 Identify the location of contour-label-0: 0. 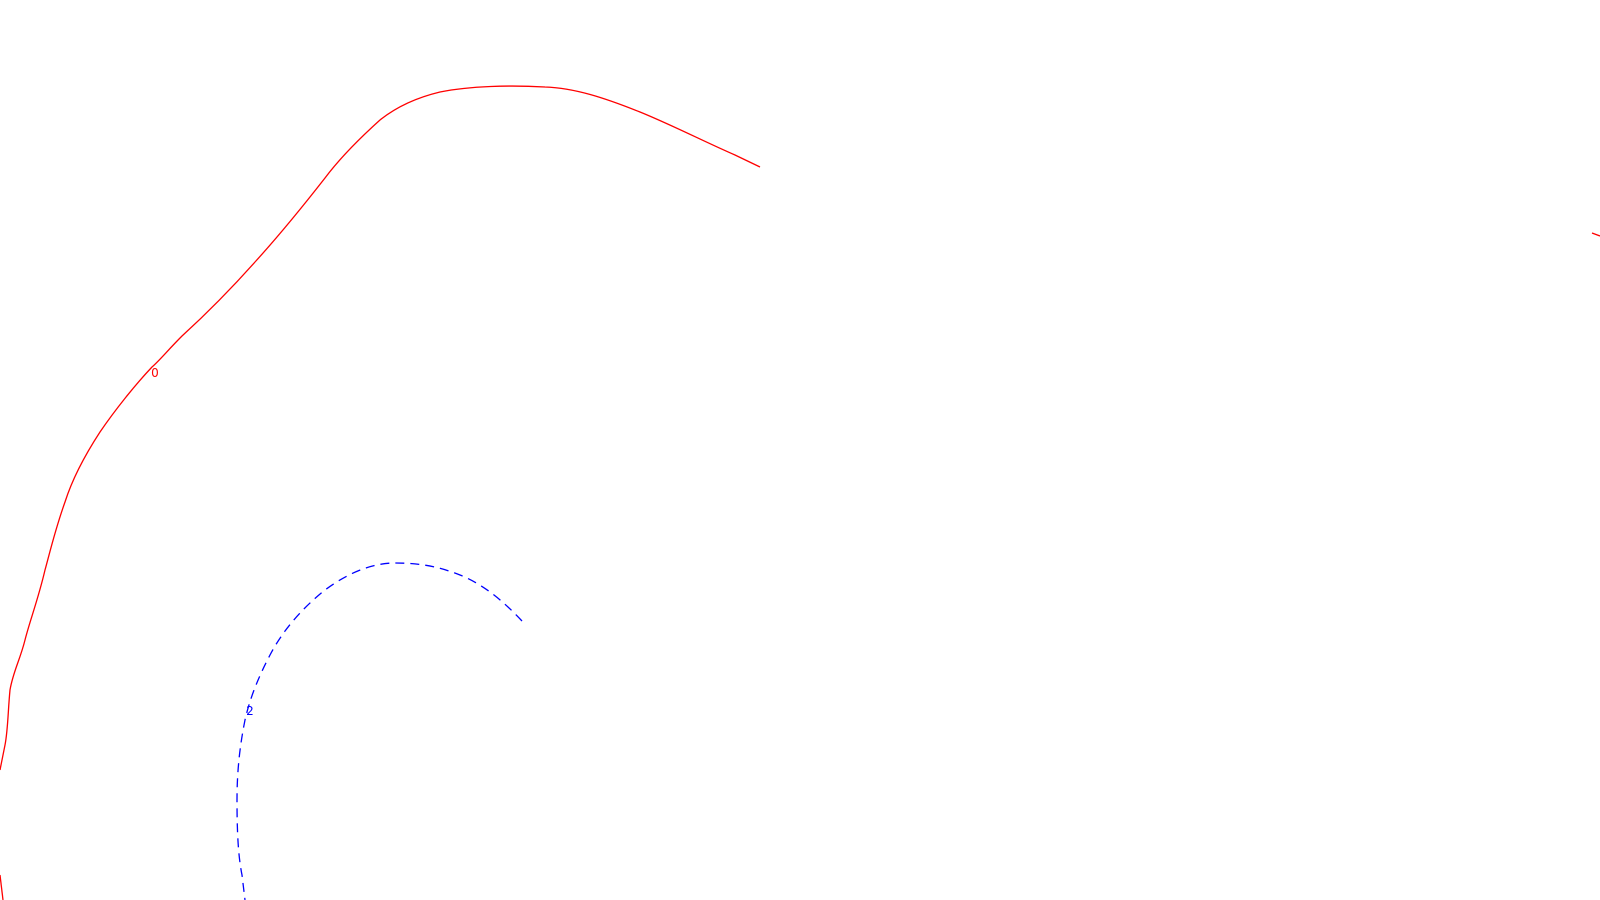
(155, 373).